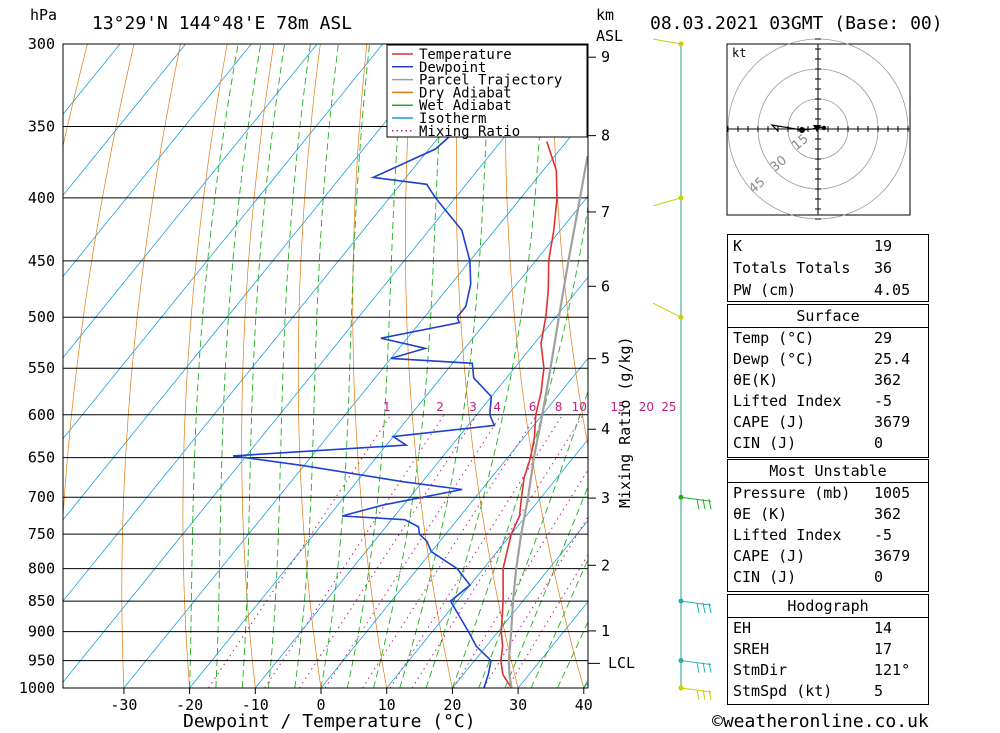 This screenshot has width=1000, height=733. I want to click on hodograph-value: 5, so click(879, 691).